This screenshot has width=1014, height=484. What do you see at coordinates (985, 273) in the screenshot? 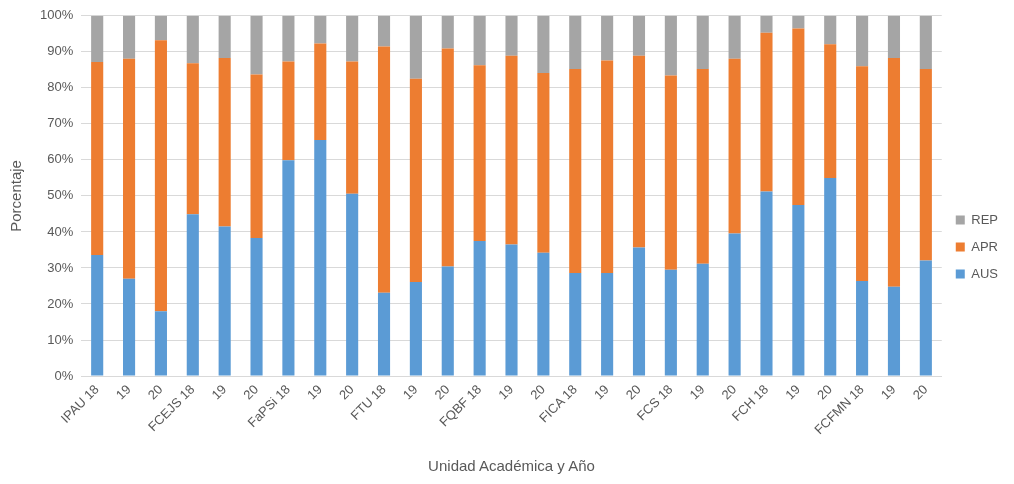
I see `legend-label: AUS` at bounding box center [985, 273].